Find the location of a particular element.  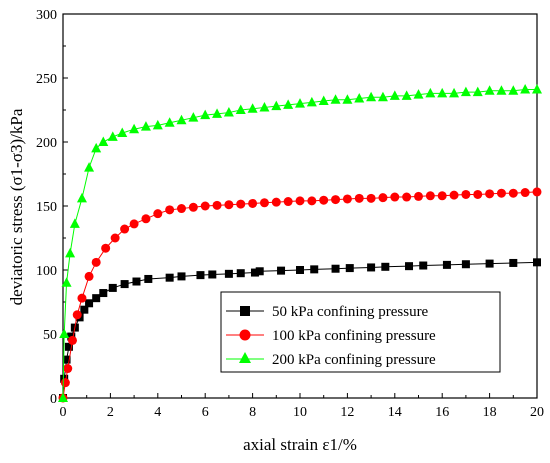

legend-label: 100 kPa confining pressure is located at coordinates (354, 336).